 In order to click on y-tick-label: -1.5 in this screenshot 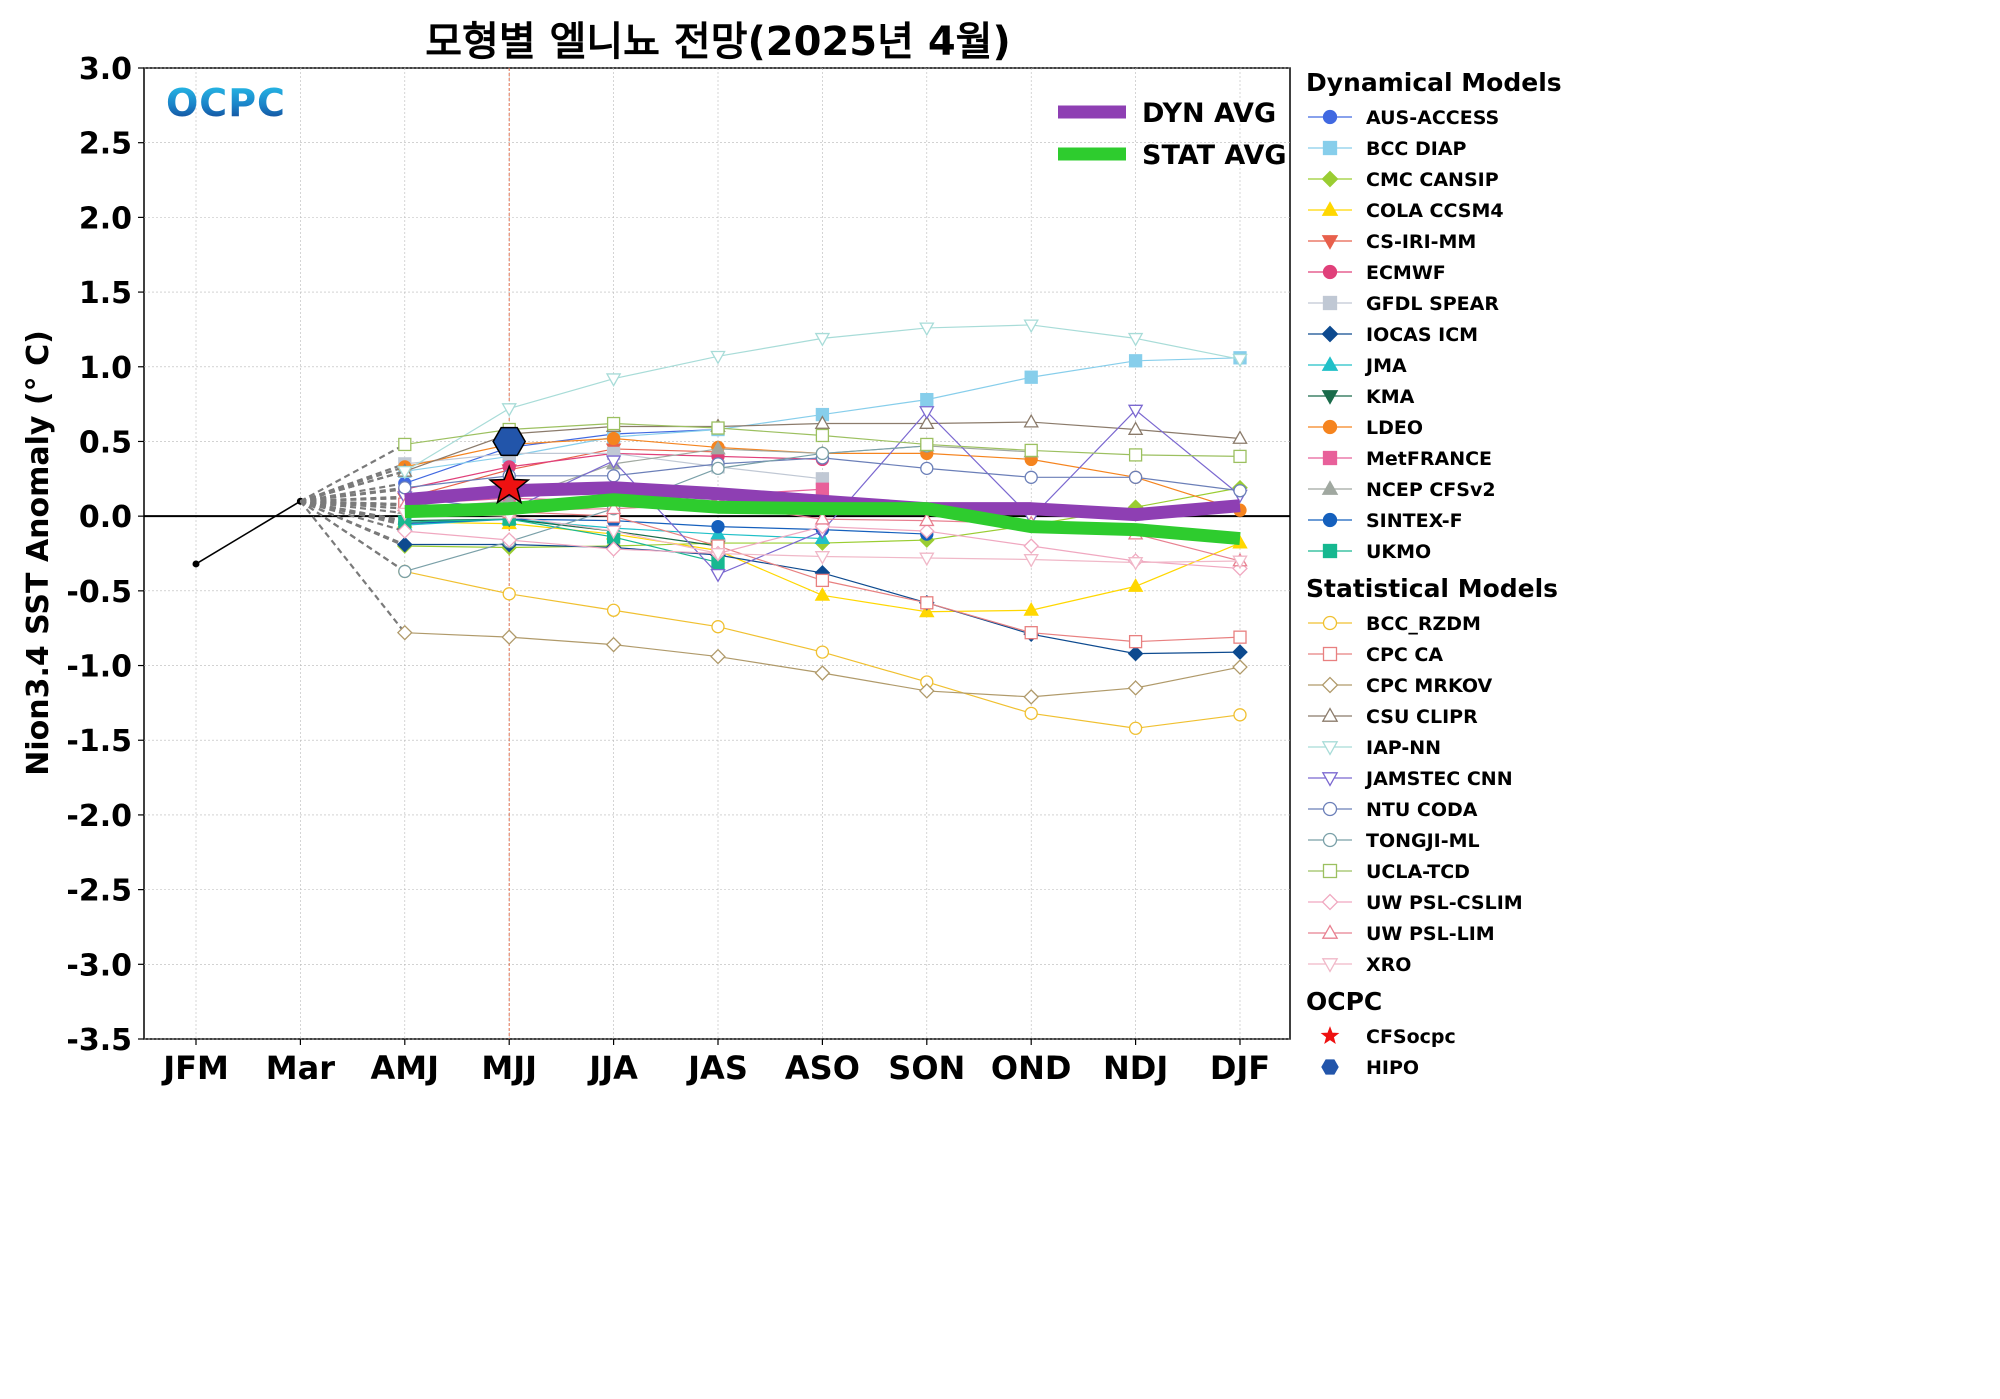, I will do `click(99, 741)`.